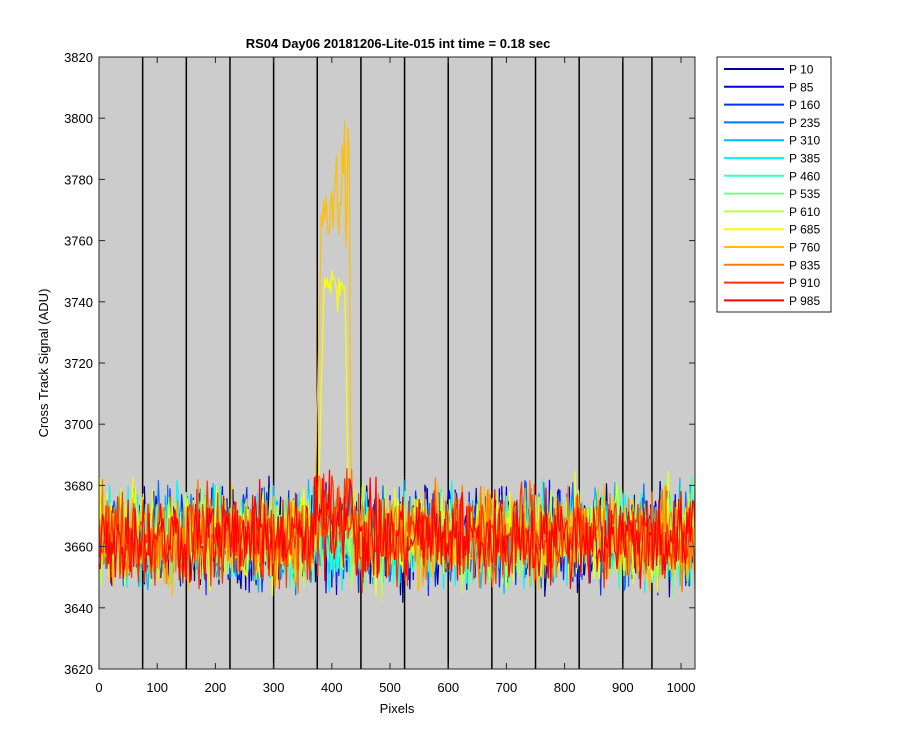  Describe the element at coordinates (448, 687) in the screenshot. I see `x-tick-label: 600` at that location.